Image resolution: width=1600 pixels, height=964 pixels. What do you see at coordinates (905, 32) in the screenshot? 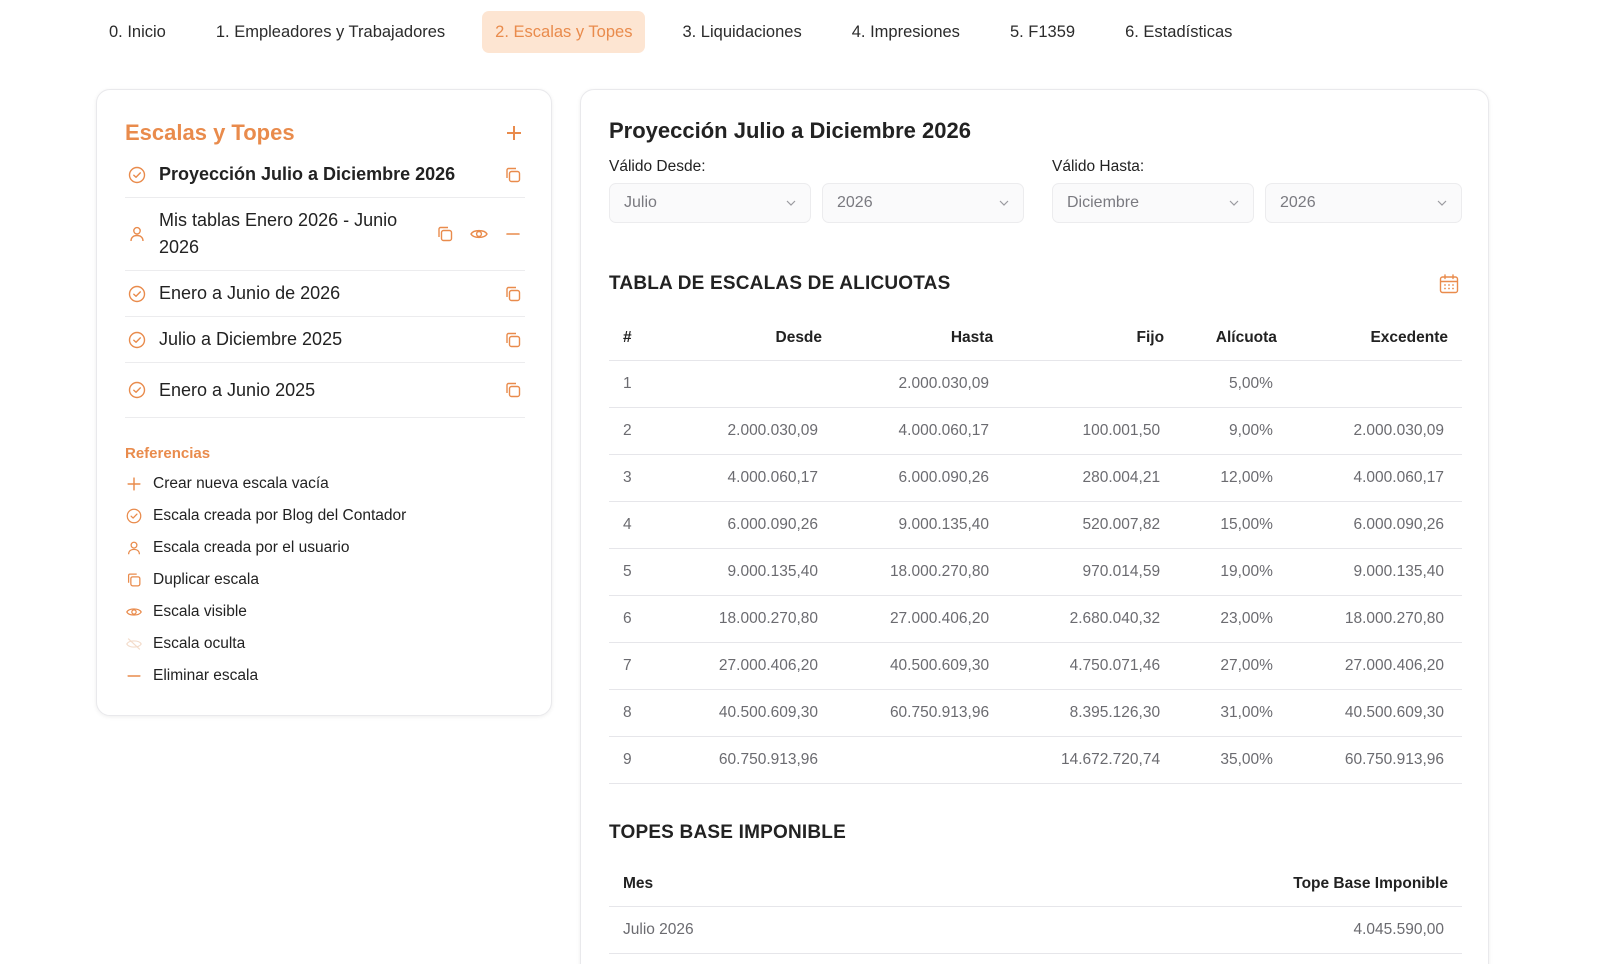
I see `tab-impresiones: 4. Impresiones` at bounding box center [905, 32].